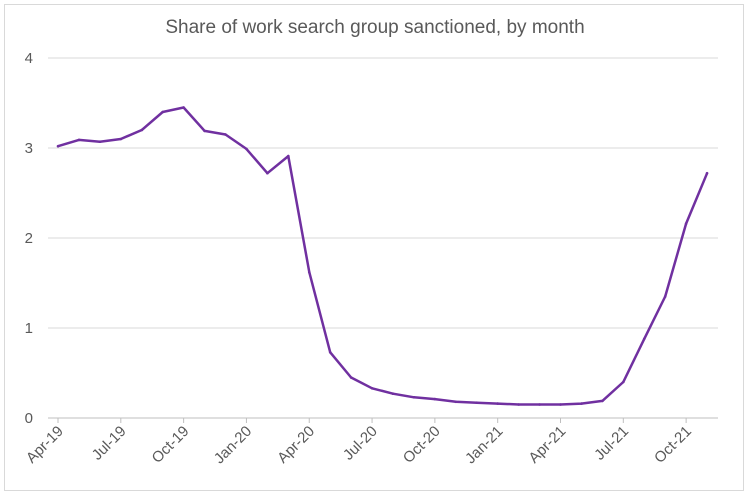 The image size is (750, 497). I want to click on y-tick-label: 1, so click(29, 328).